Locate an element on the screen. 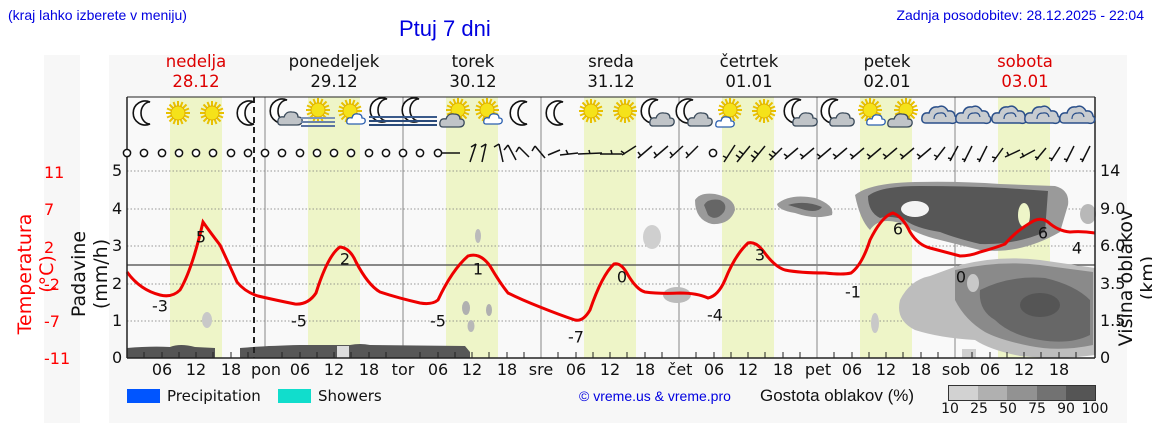 This screenshot has width=1152, height=443. region-hint-link: (kraj lahko izberete v meniju) is located at coordinates (97, 15).